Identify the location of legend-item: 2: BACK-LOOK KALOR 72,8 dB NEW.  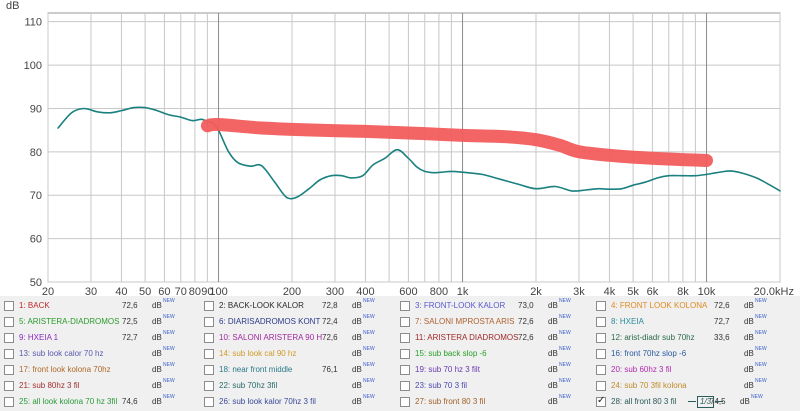
(298, 306).